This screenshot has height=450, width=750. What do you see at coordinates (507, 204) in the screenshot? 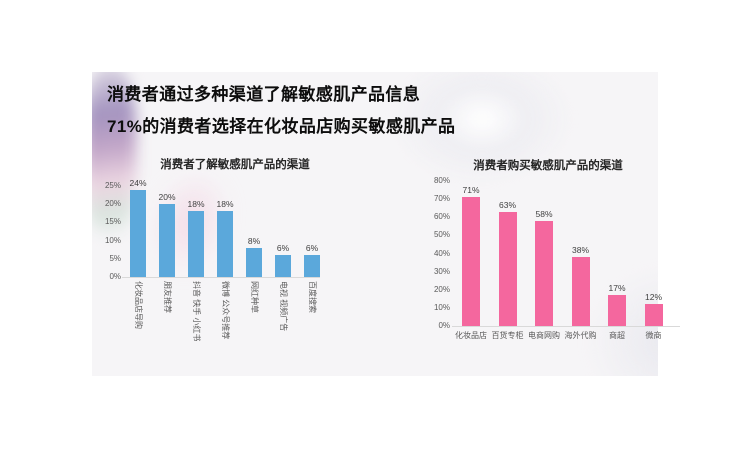
I see `bar-value-label: 63%` at bounding box center [507, 204].